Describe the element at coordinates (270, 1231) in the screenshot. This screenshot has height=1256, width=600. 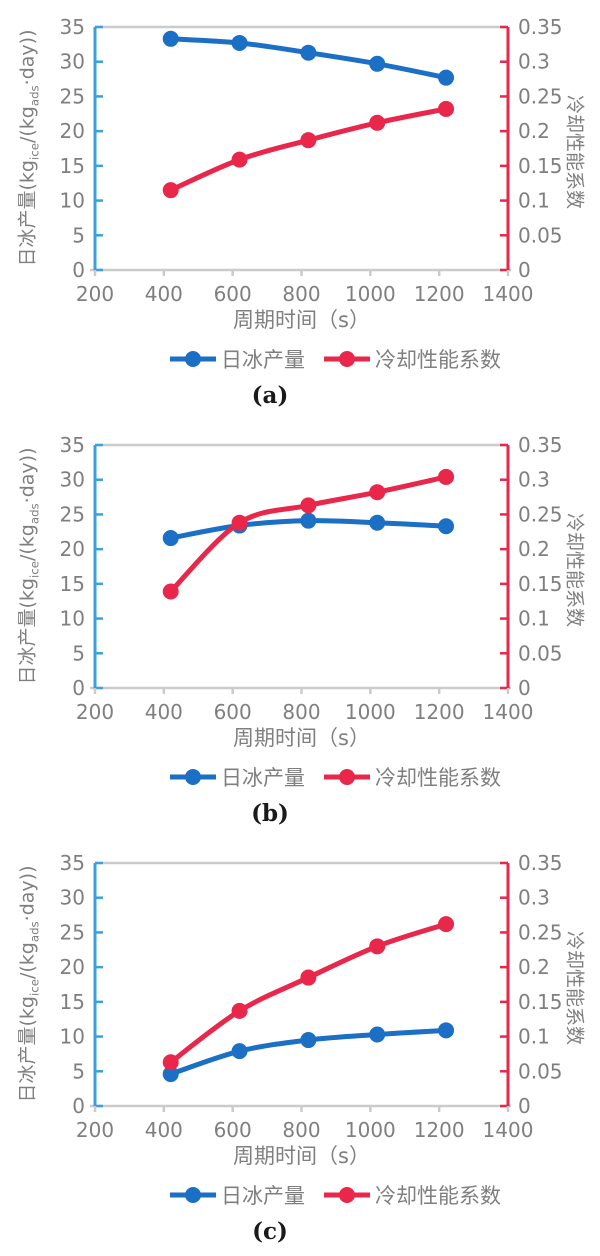
I see `chart-c-caption: (c)` at that location.